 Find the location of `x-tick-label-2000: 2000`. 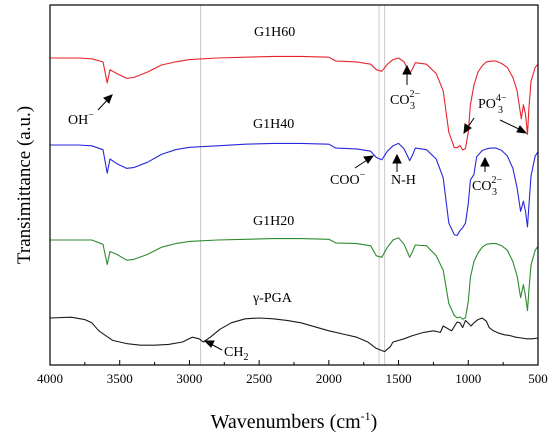

x-tick-label-2000: 2000 is located at coordinates (329, 378).